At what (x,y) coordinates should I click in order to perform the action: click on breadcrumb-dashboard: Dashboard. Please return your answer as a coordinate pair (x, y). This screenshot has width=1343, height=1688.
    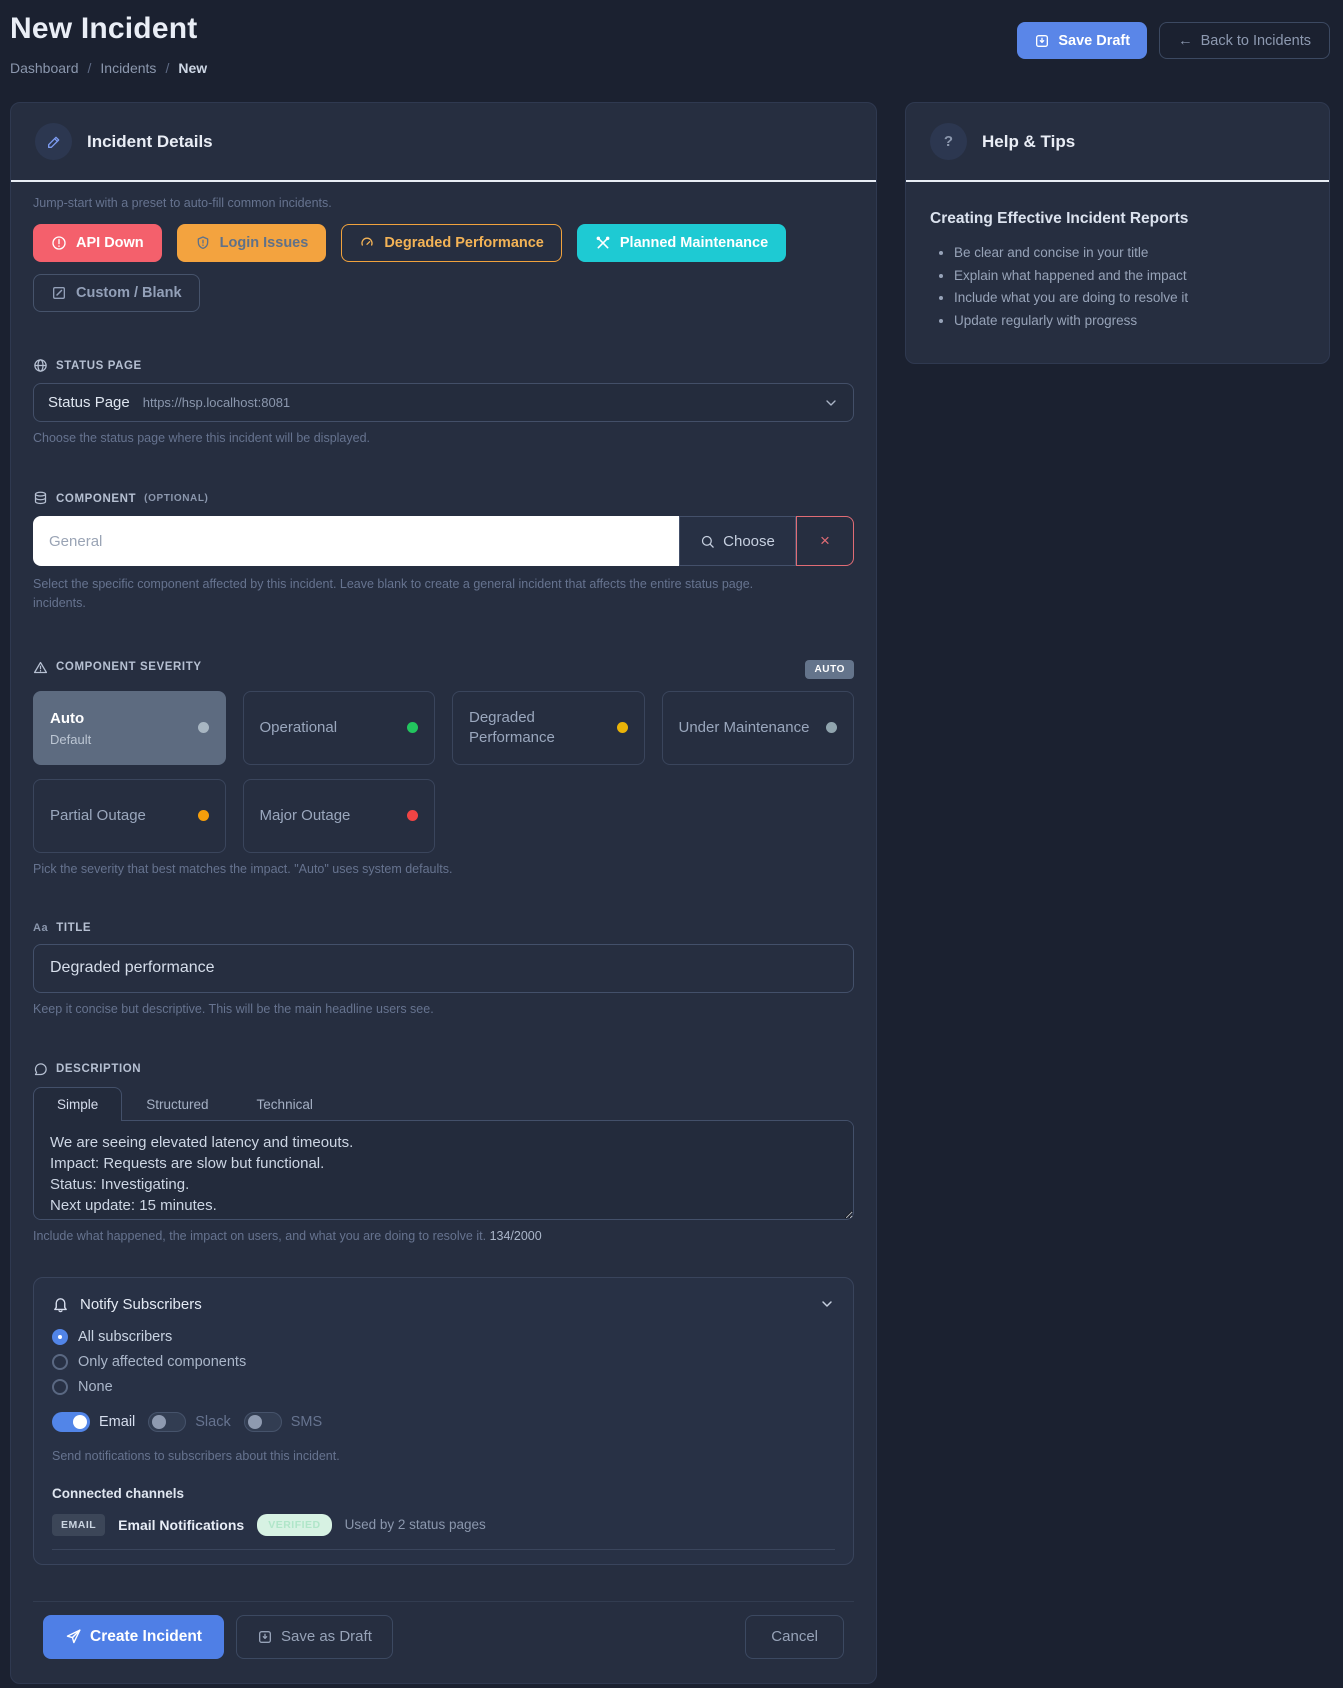
    Looking at the image, I should click on (44, 68).